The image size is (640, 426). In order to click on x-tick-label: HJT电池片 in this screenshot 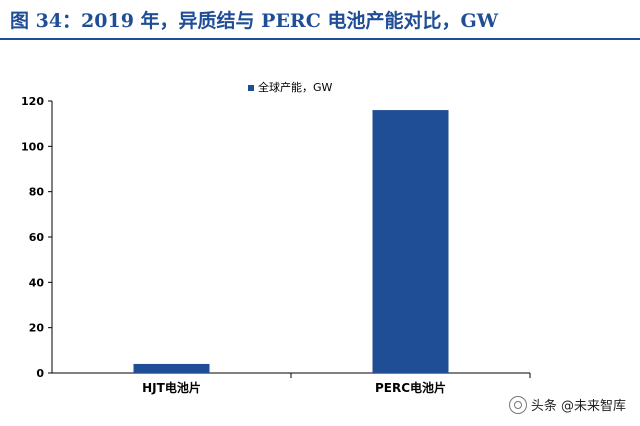, I will do `click(171, 387)`.